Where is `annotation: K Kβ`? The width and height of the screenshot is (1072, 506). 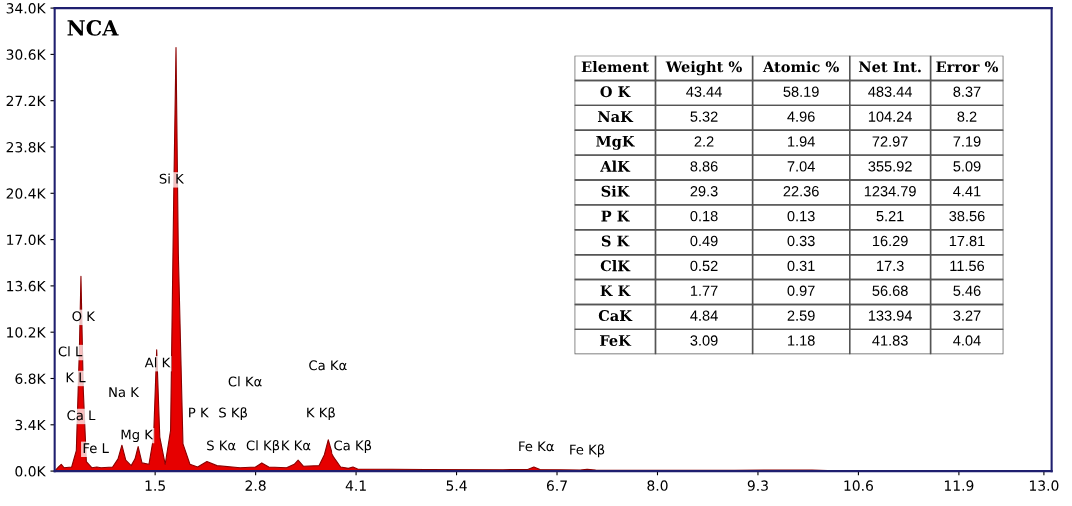
annotation: K Kβ is located at coordinates (321, 414).